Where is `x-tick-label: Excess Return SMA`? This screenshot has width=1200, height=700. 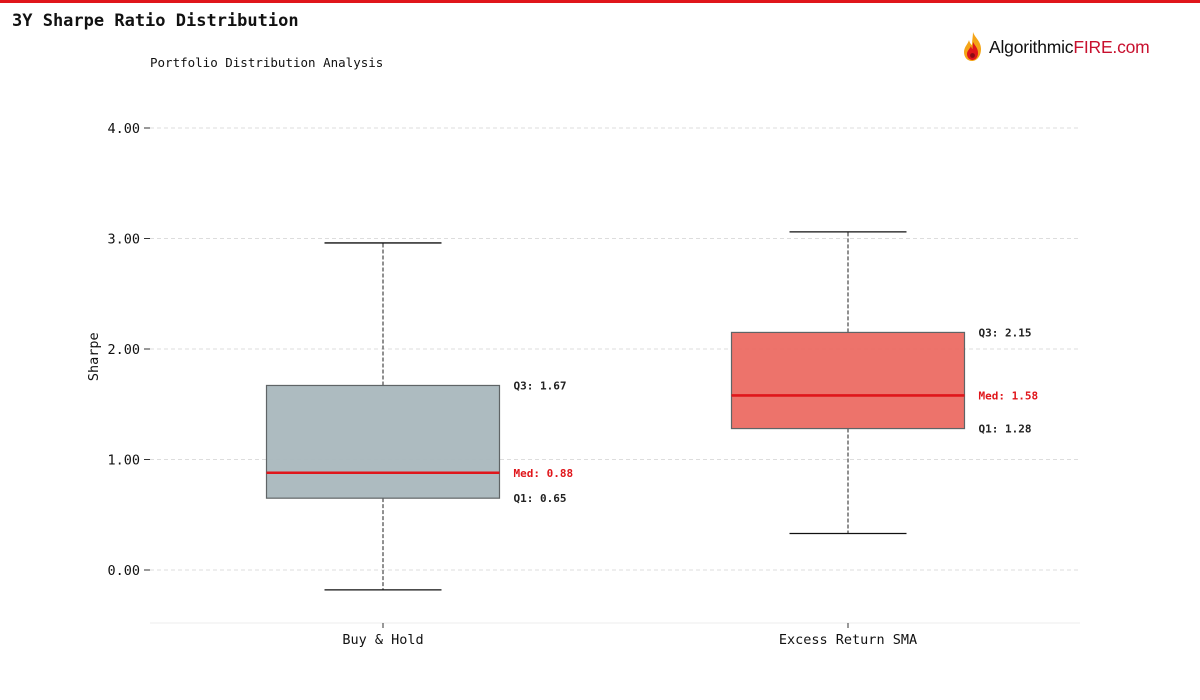
x-tick-label: Excess Return SMA is located at coordinates (848, 640).